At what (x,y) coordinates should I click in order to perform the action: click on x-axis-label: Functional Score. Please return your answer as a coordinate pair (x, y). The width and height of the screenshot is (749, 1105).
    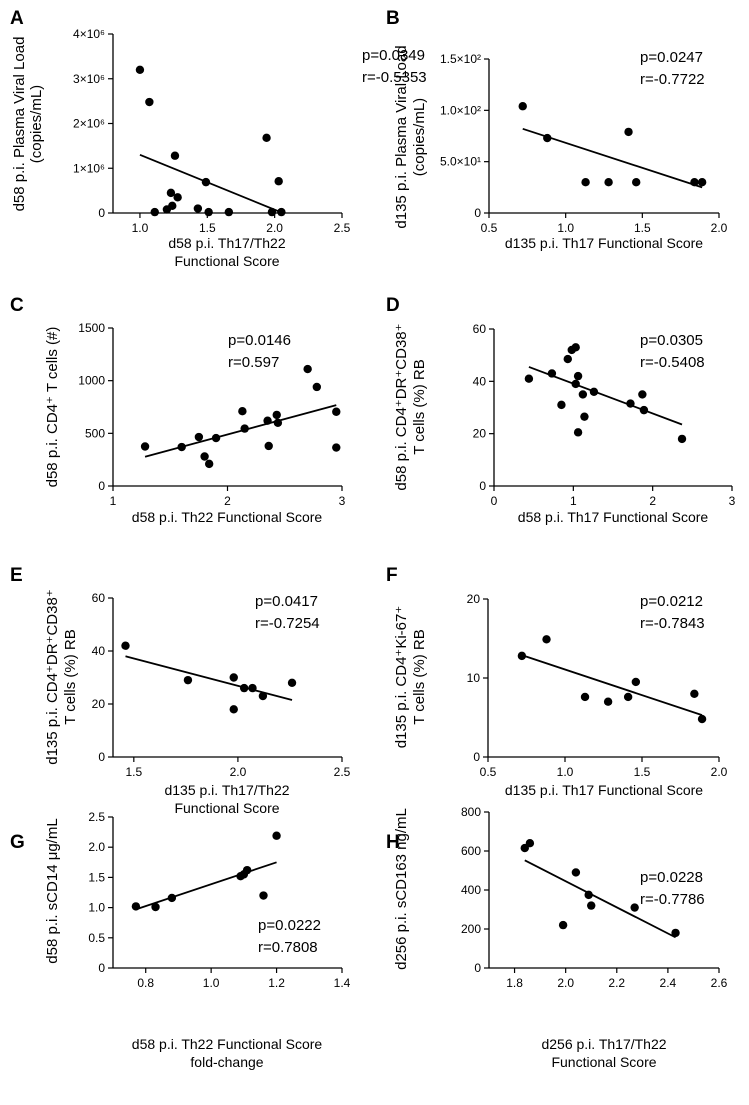
    Looking at the image, I should click on (226, 261).